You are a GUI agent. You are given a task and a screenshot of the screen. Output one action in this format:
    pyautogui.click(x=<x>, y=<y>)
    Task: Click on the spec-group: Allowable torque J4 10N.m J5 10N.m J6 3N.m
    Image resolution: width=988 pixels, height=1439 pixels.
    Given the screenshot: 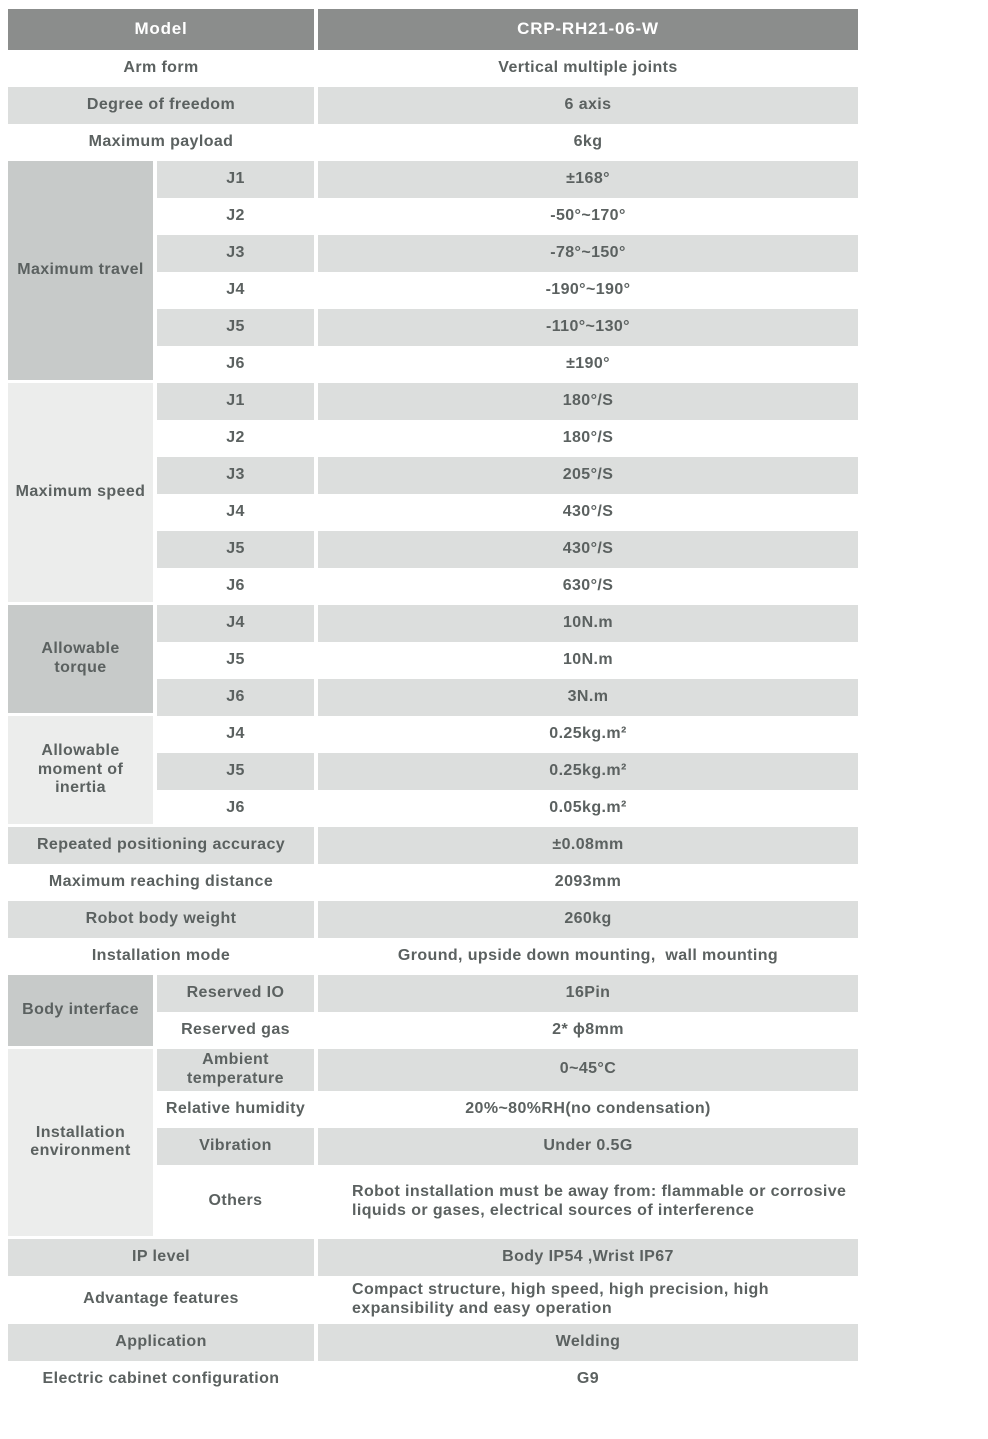 What is the action you would take?
    pyautogui.click(x=433, y=660)
    